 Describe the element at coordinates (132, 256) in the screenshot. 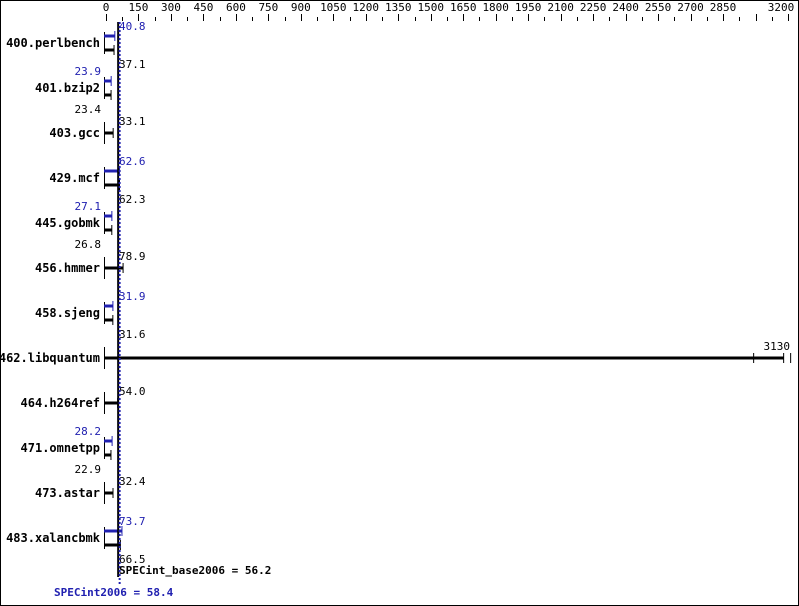

I see `base-value-label: 78.9` at that location.